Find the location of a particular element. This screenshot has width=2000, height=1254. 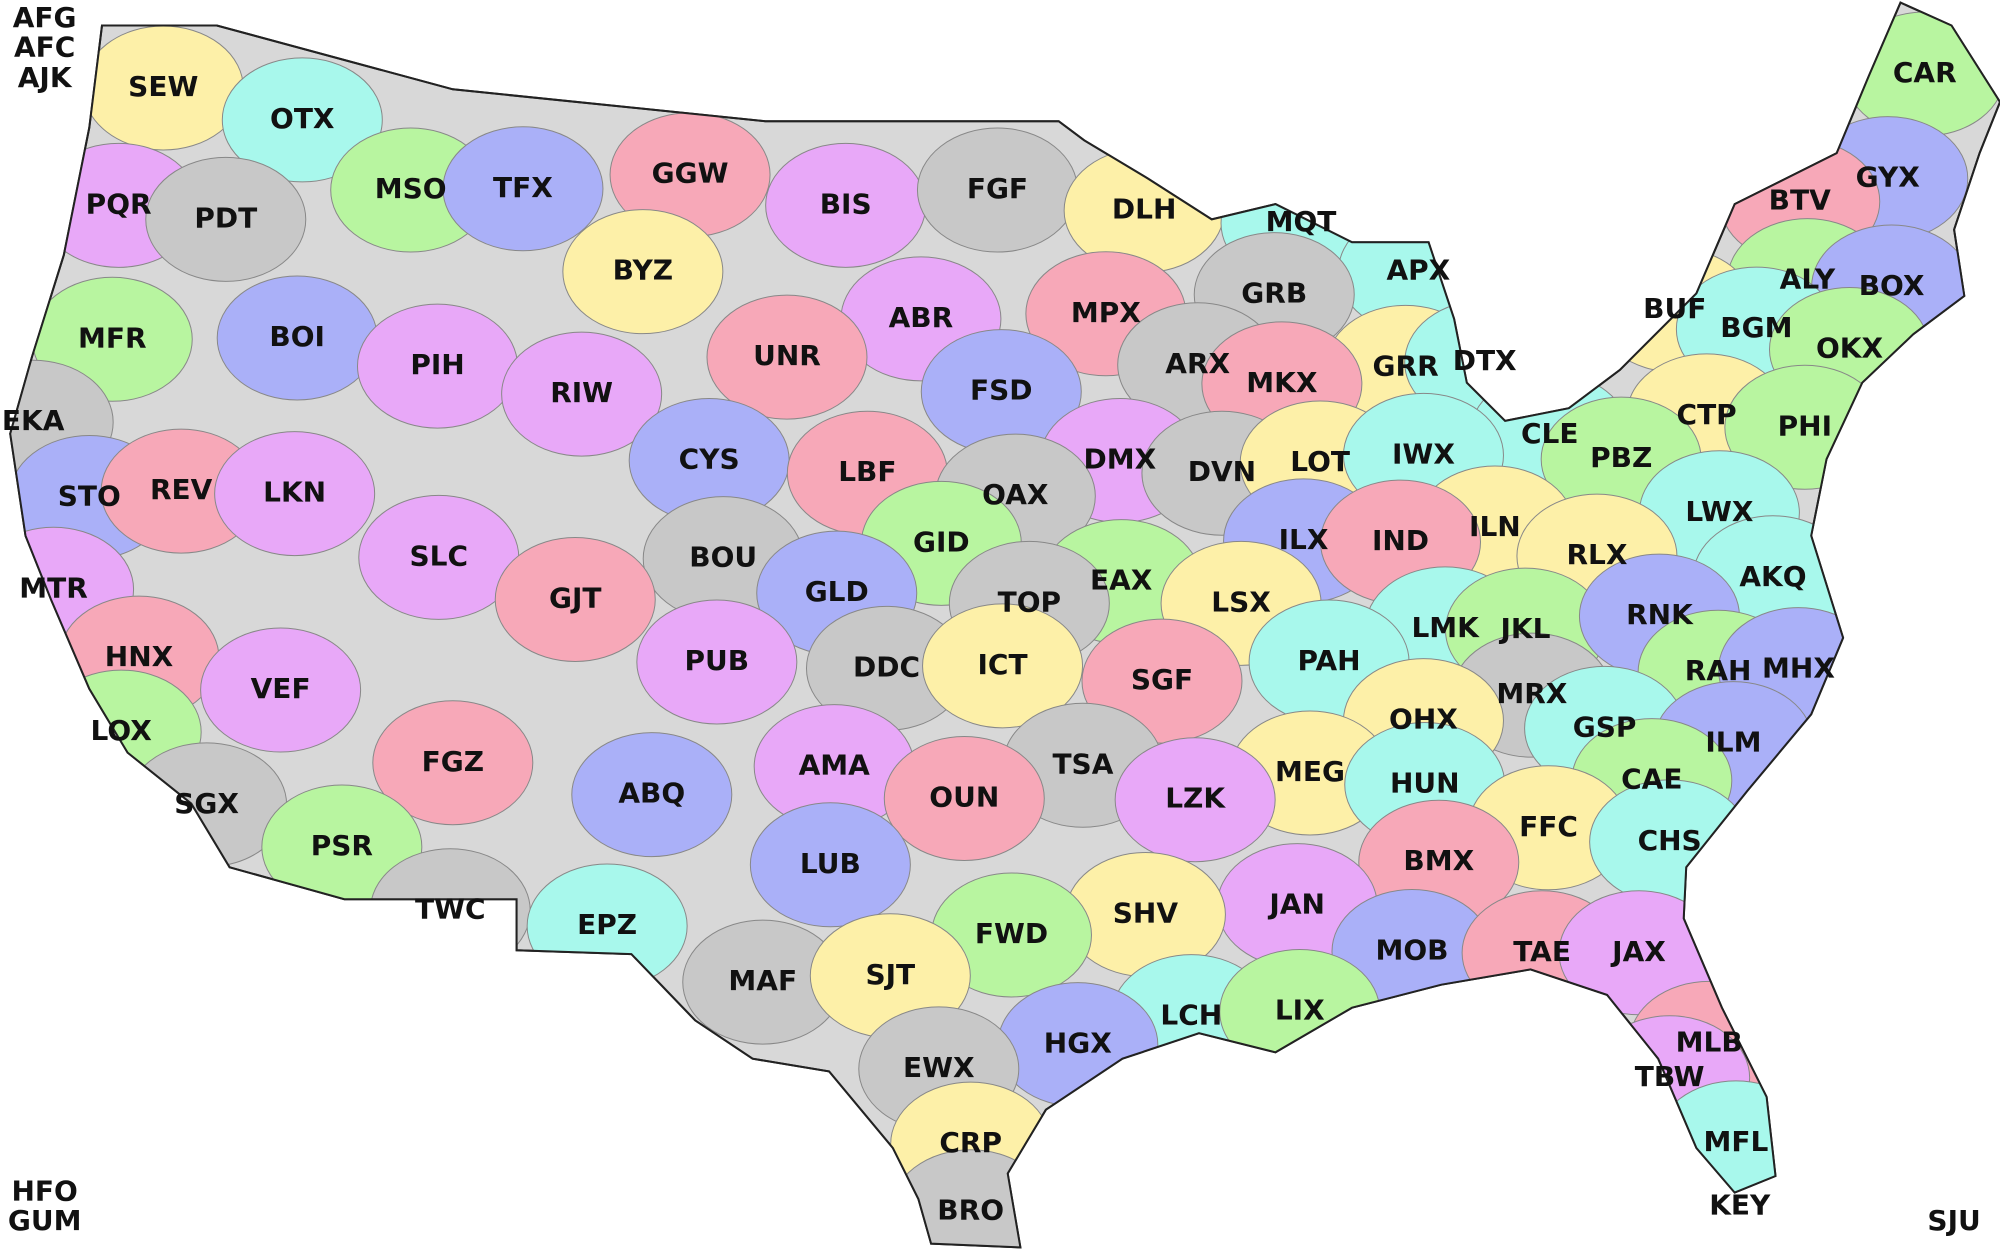

office-label: BOU is located at coordinates (723, 557).